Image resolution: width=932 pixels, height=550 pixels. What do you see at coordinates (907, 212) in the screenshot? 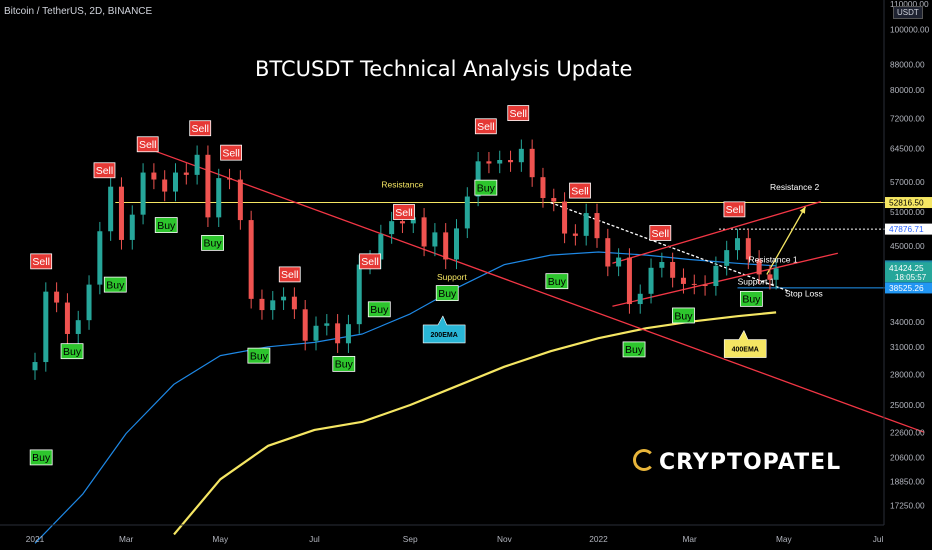
I see `y-tick-label: 51000.00` at bounding box center [907, 212].